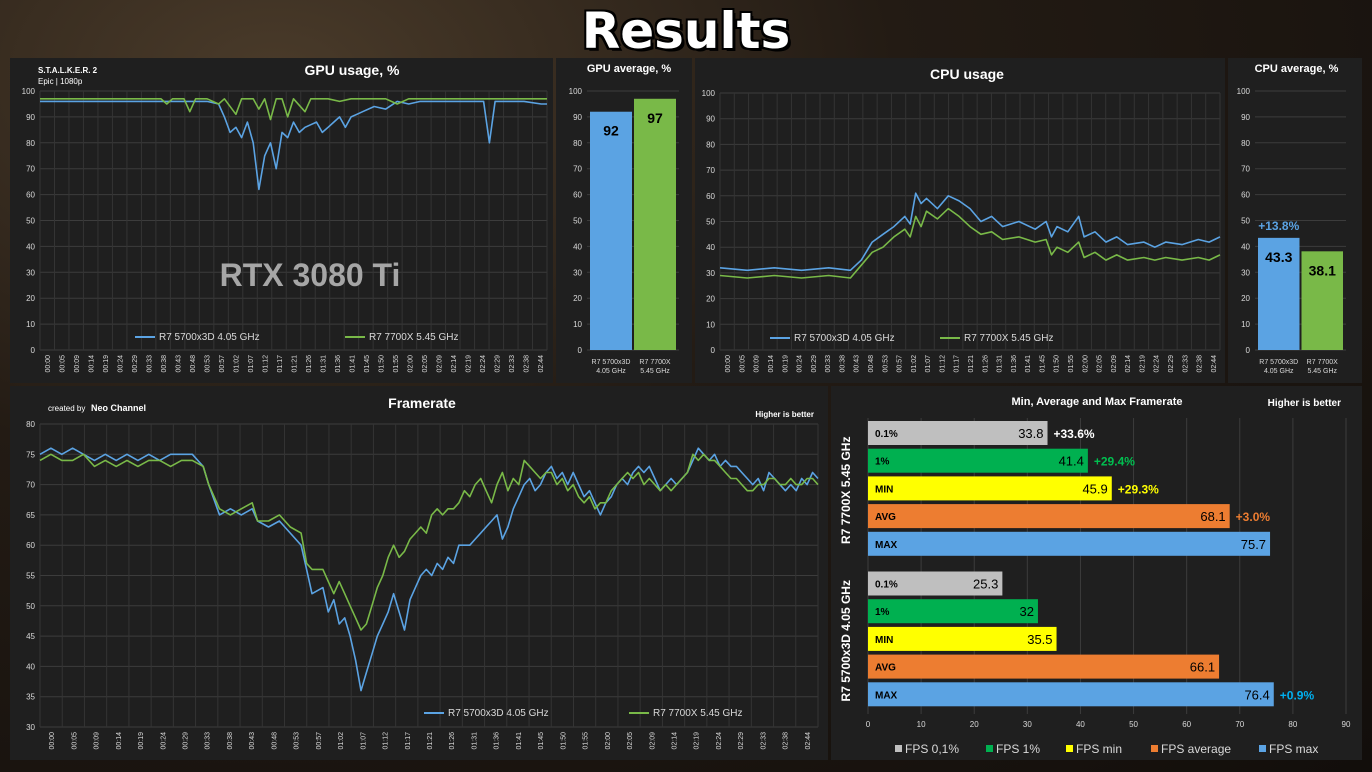 The width and height of the screenshot is (1372, 772). Describe the element at coordinates (498, 713) in the screenshot. I see `legend-label: R7 5700x3D 4.05 GHz` at that location.